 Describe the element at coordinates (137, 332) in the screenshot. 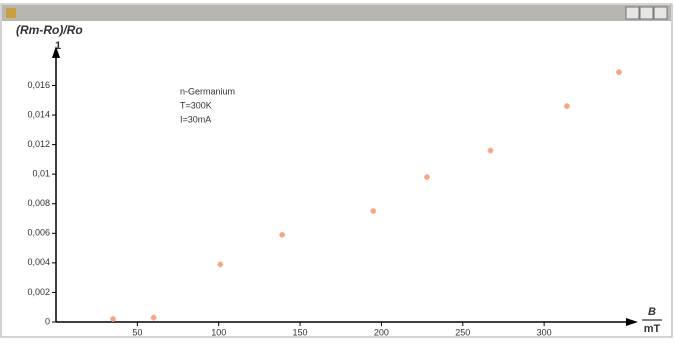

I see `x-tick-label: 50` at that location.